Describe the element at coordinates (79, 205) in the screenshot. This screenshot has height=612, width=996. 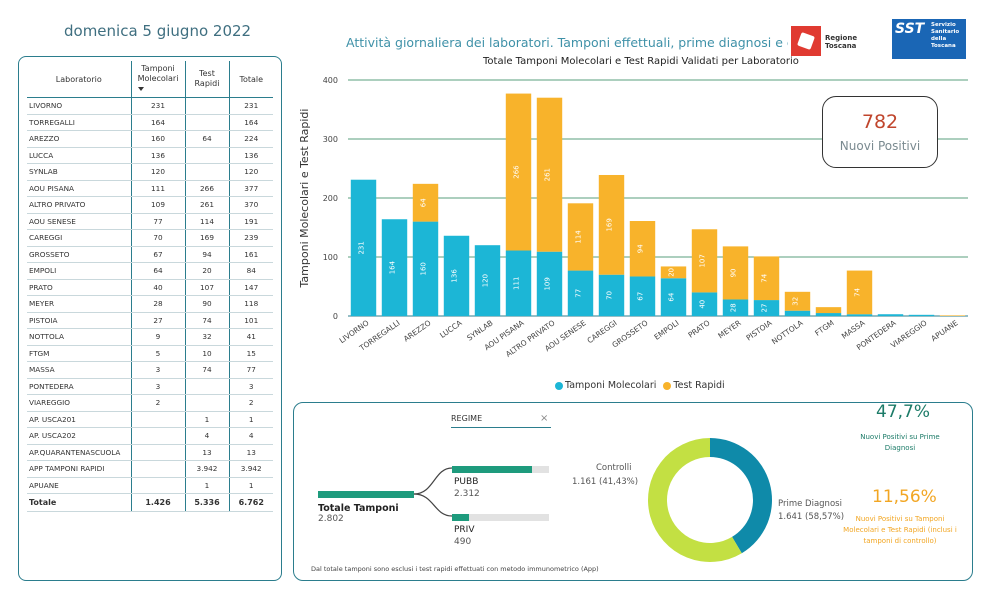
I see `cell-name: ALTRO PRIVATO` at that location.